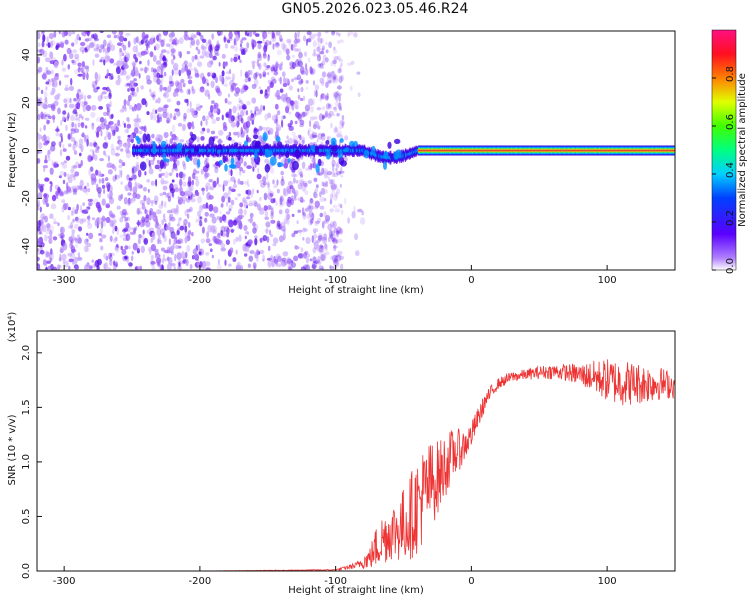 The height and width of the screenshot is (600, 750). What do you see at coordinates (356, 590) in the screenshot?
I see `snr-x-label: Height of straight line (km)` at bounding box center [356, 590].